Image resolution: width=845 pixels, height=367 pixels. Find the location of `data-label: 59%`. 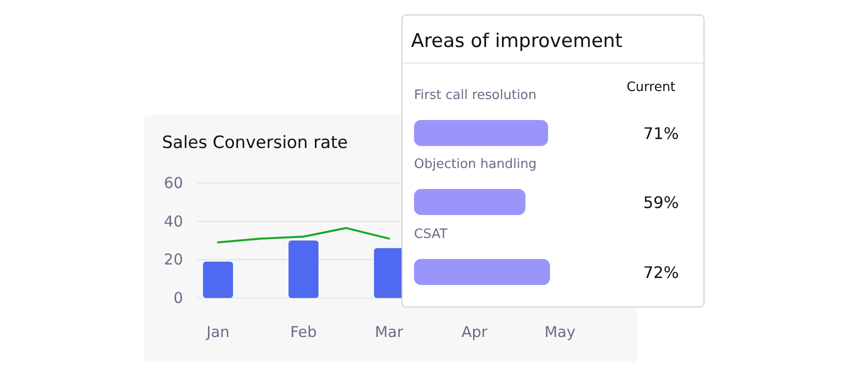

data-label: 59% is located at coordinates (661, 202).